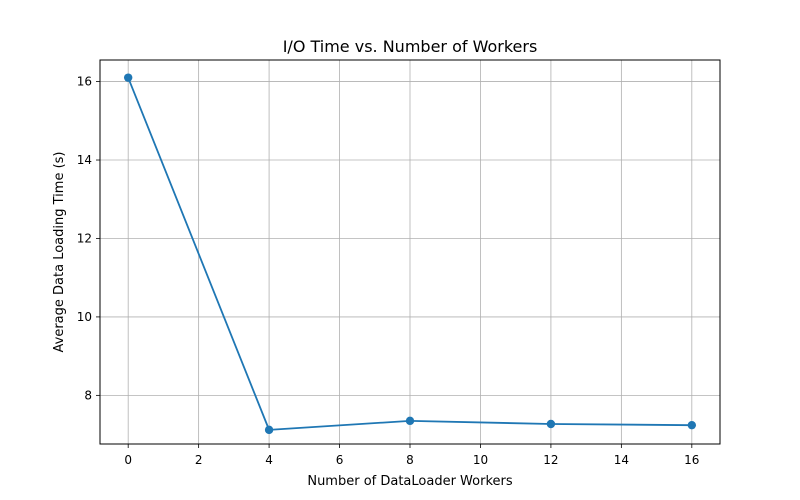  What do you see at coordinates (410, 46) in the screenshot?
I see `chart-title: I/O Time vs. Number of Workers` at bounding box center [410, 46].